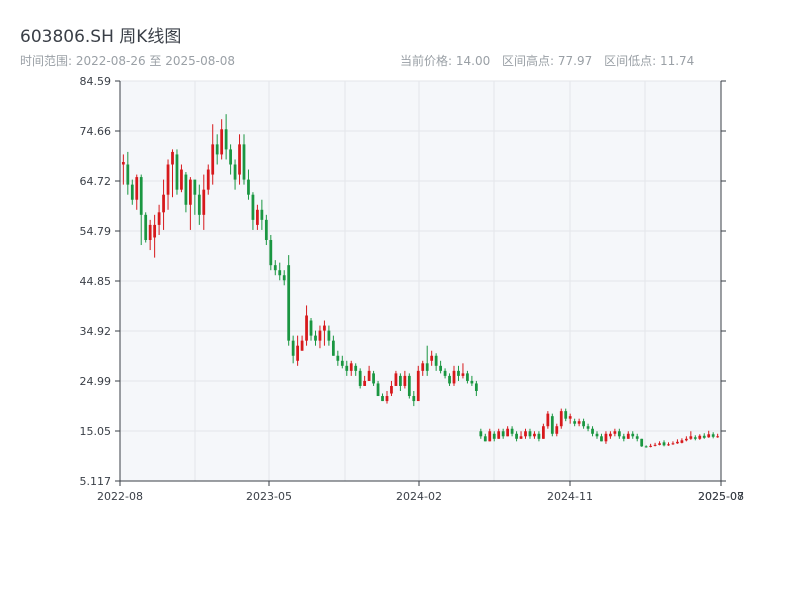  Describe the element at coordinates (96, 181) in the screenshot. I see `y-tick-label: 64.72` at that location.